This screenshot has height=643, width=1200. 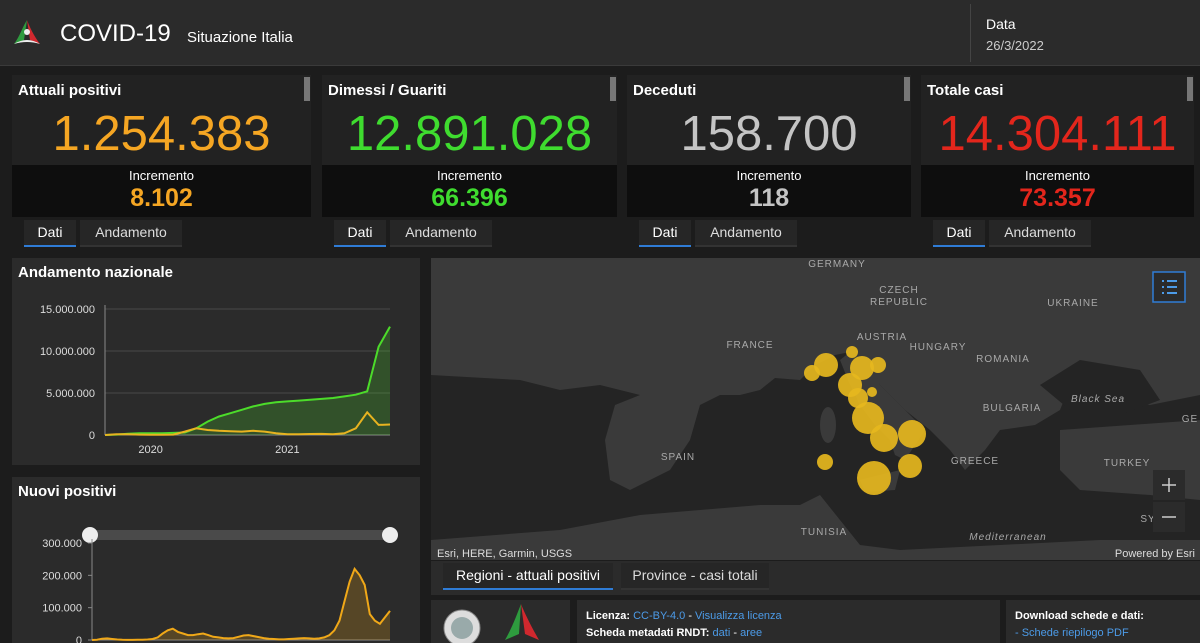 What do you see at coordinates (769, 198) in the screenshot?
I see `increment-value: 118` at bounding box center [769, 198].